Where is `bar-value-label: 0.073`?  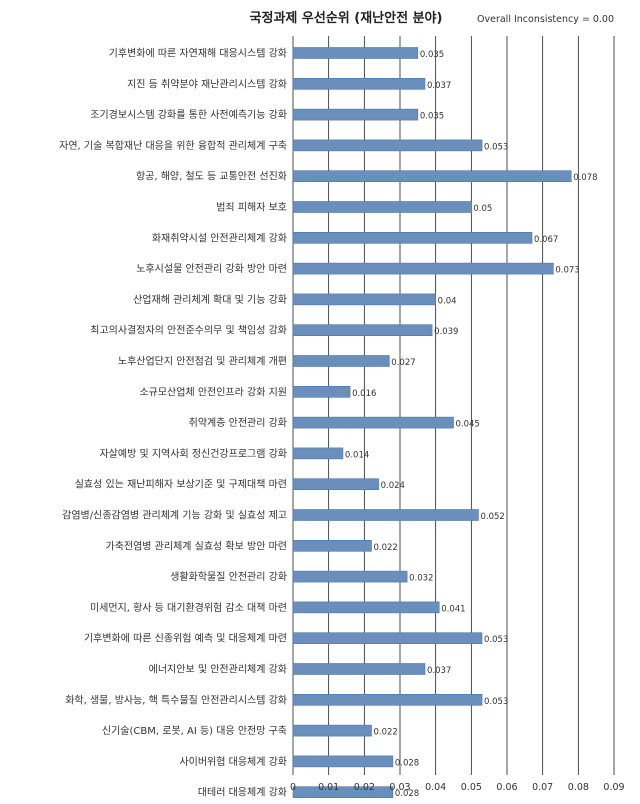 bar-value-label: 0.073 is located at coordinates (567, 271).